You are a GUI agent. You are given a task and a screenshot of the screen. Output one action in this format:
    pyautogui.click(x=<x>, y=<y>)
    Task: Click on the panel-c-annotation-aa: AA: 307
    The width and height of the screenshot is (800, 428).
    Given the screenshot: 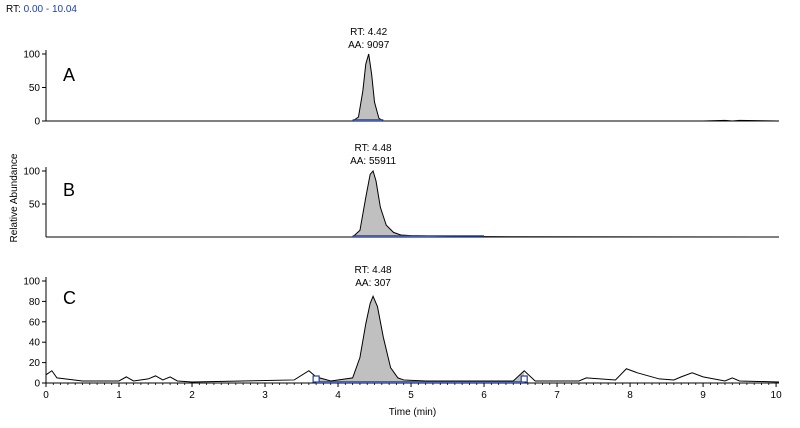 What is the action you would take?
    pyautogui.click(x=373, y=283)
    